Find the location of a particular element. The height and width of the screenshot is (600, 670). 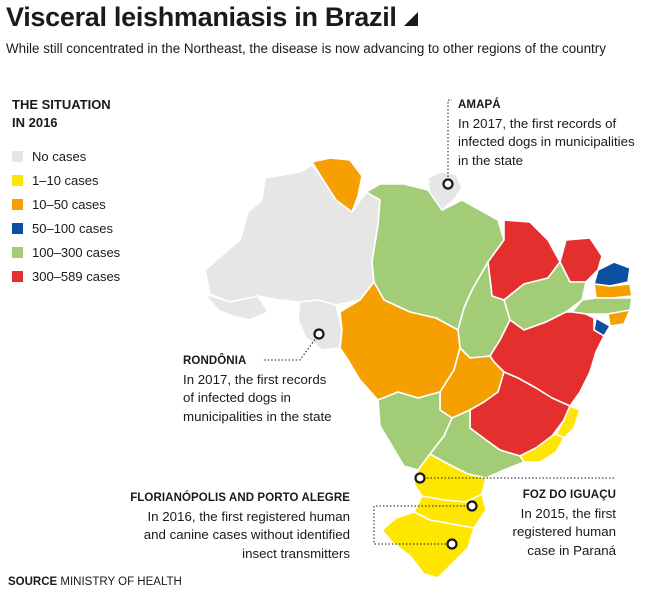

marker-amapa-icon is located at coordinates (448, 184).